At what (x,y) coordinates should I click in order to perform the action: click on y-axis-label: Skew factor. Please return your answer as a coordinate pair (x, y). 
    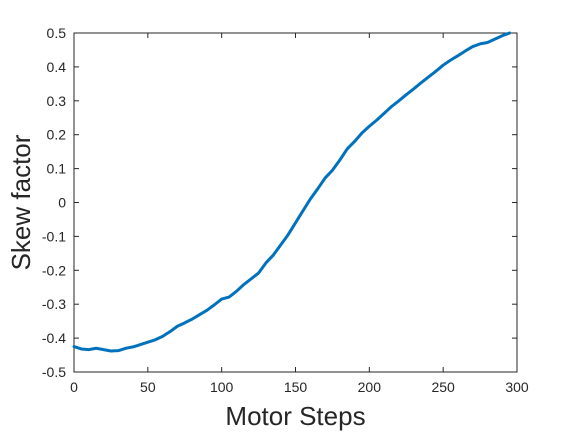
    Looking at the image, I should click on (21, 202).